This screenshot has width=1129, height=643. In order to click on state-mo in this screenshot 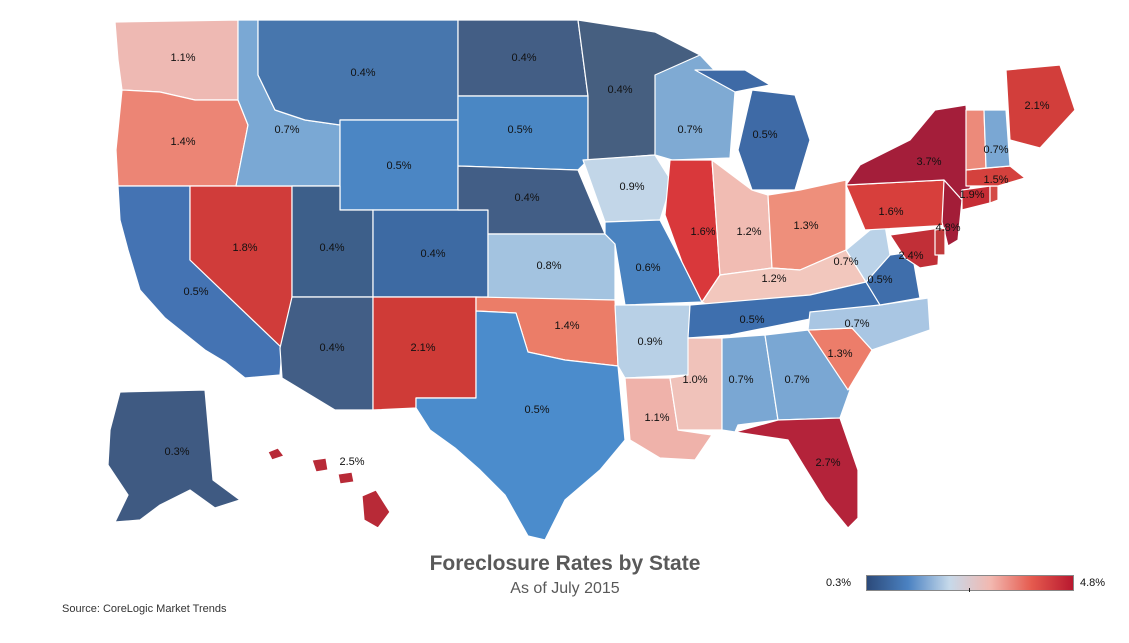, I will do `click(653, 262)`.